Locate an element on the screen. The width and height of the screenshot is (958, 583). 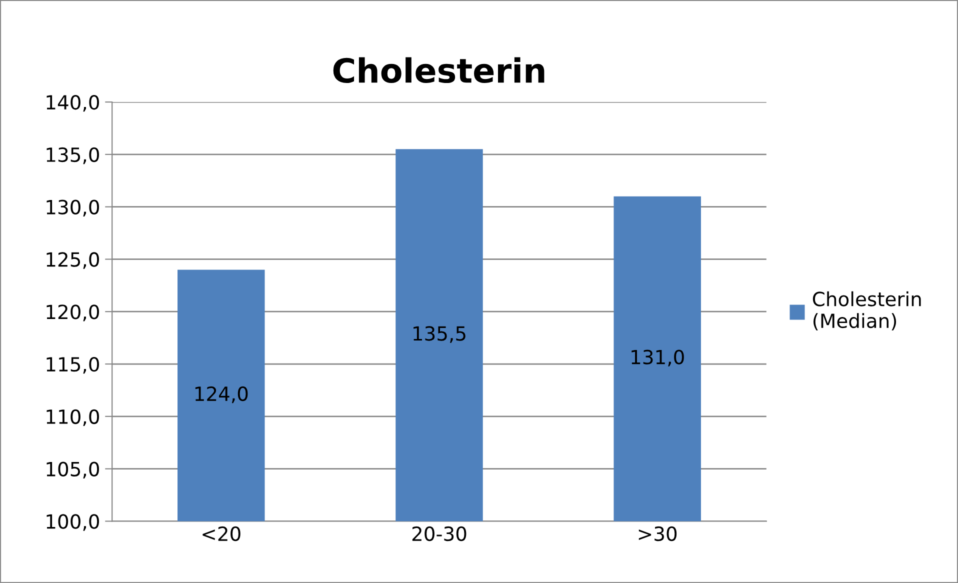
x-tick-label: 20-30 is located at coordinates (439, 534).